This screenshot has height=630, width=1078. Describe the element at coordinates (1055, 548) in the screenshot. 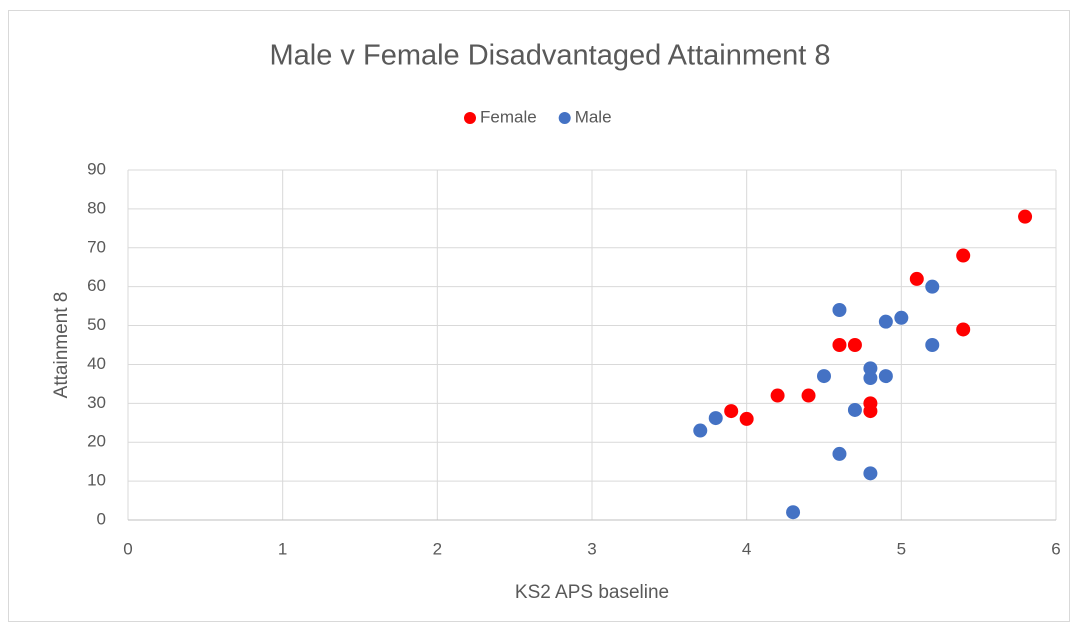

I see `x-tick-label: 6` at that location.